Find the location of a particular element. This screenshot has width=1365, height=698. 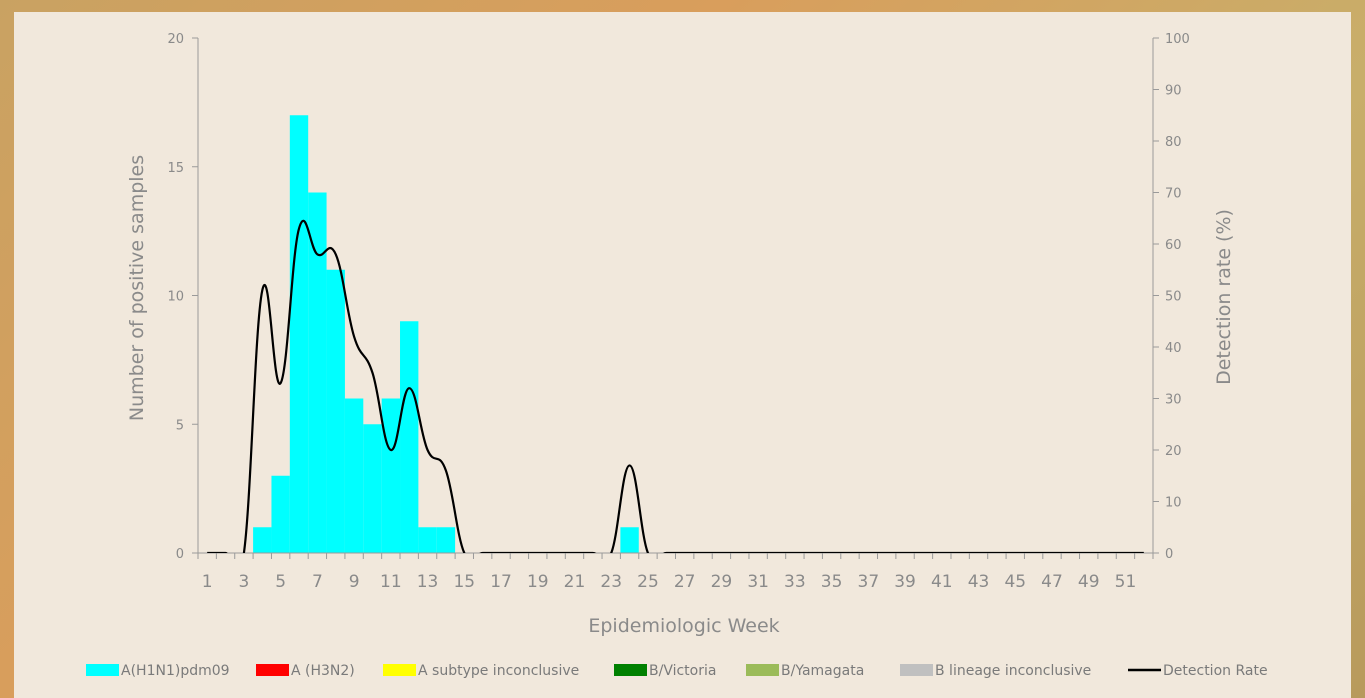

x-tick-label: 35 is located at coordinates (832, 582).